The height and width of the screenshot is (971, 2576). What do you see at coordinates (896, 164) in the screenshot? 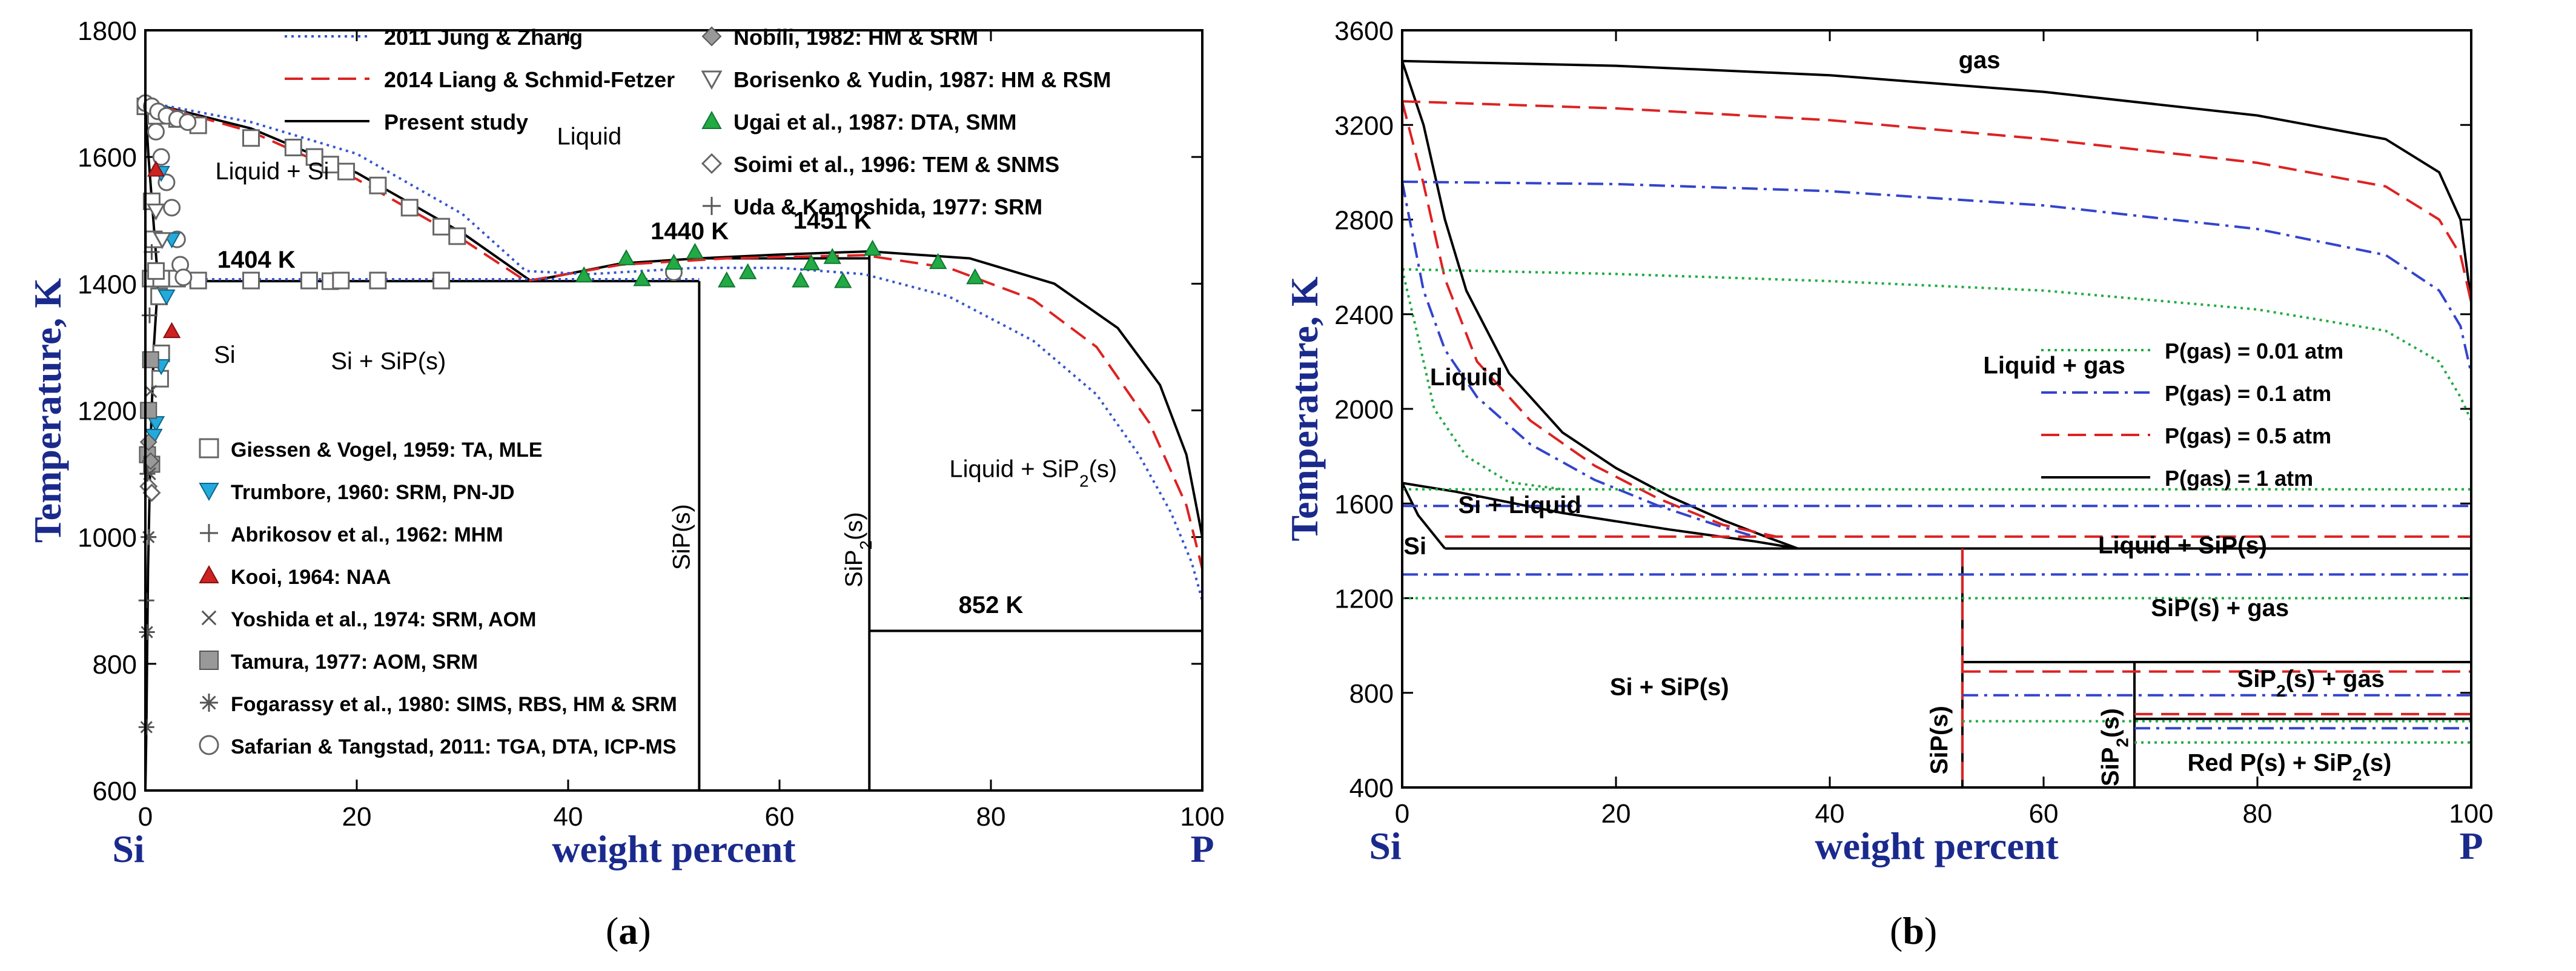
I see `legend-label: Soimi et al., 1996: TEM & SNMS` at bounding box center [896, 164].